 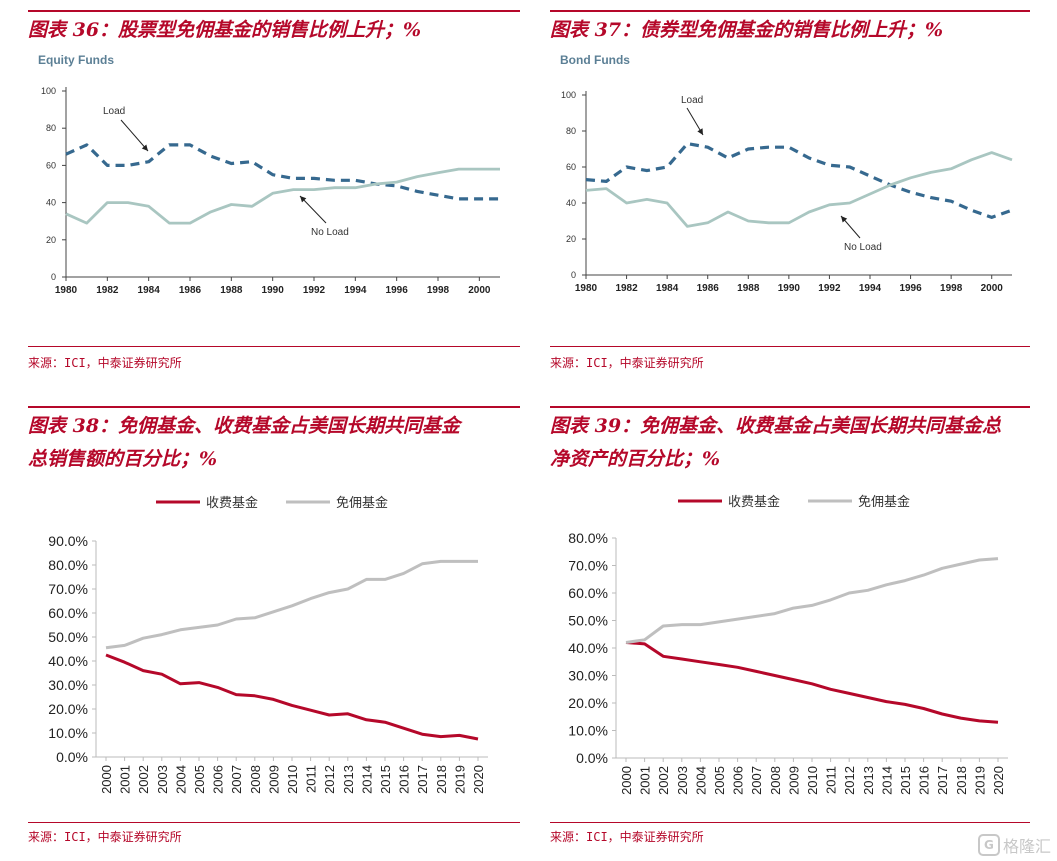 What do you see at coordinates (776, 426) in the screenshot?
I see `chart-title-line1: 图表 39：免佣基金、收费基金占美国长期共同基金总` at bounding box center [776, 426].